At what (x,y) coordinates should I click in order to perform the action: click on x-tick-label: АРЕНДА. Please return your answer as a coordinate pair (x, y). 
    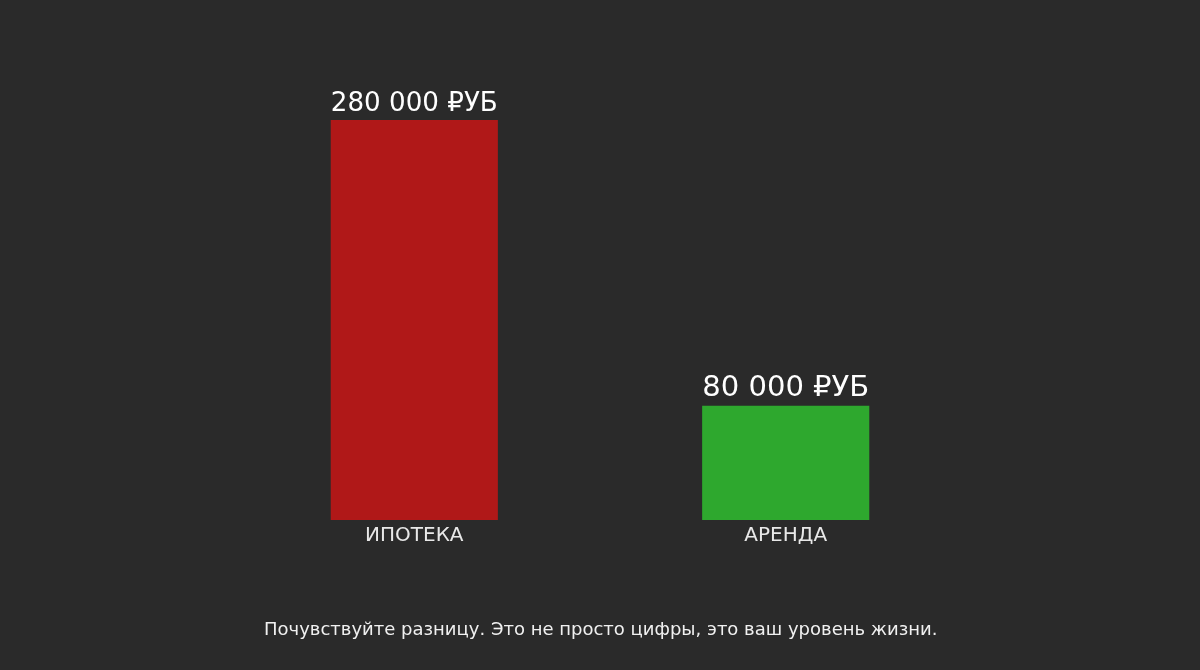
    Looking at the image, I should click on (786, 534).